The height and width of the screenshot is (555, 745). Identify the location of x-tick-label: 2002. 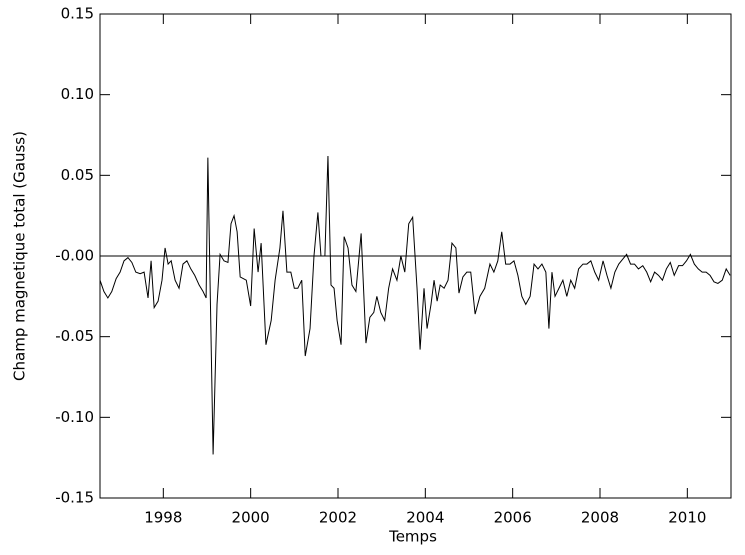
(338, 518).